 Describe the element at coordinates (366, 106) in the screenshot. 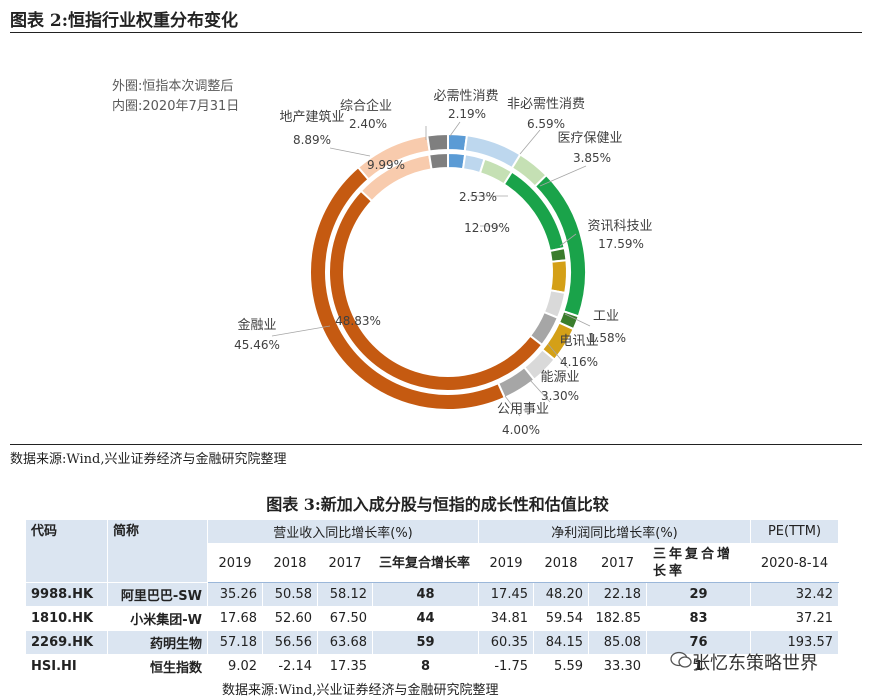

I see `segment-label: 综合企业` at that location.